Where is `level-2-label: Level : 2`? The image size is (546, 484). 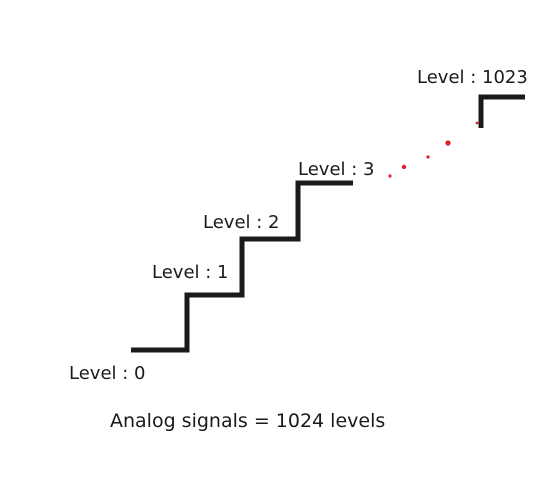 level-2-label: Level : 2 is located at coordinates (241, 223).